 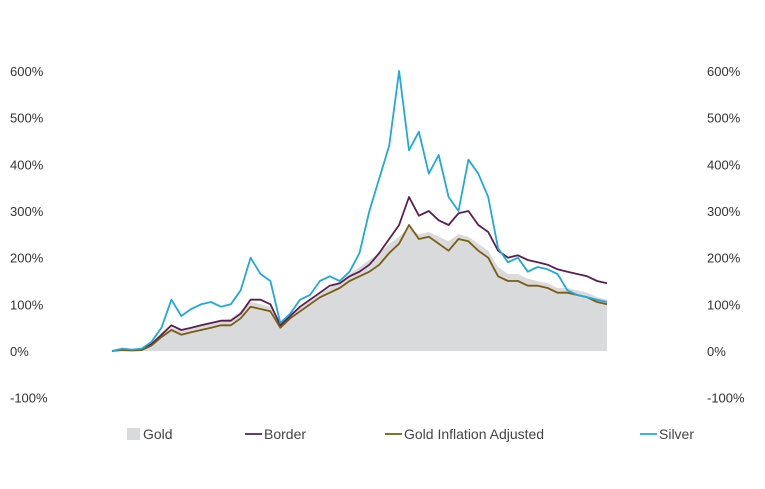 I want to click on y-tick-label-right: 500%, so click(x=724, y=118).